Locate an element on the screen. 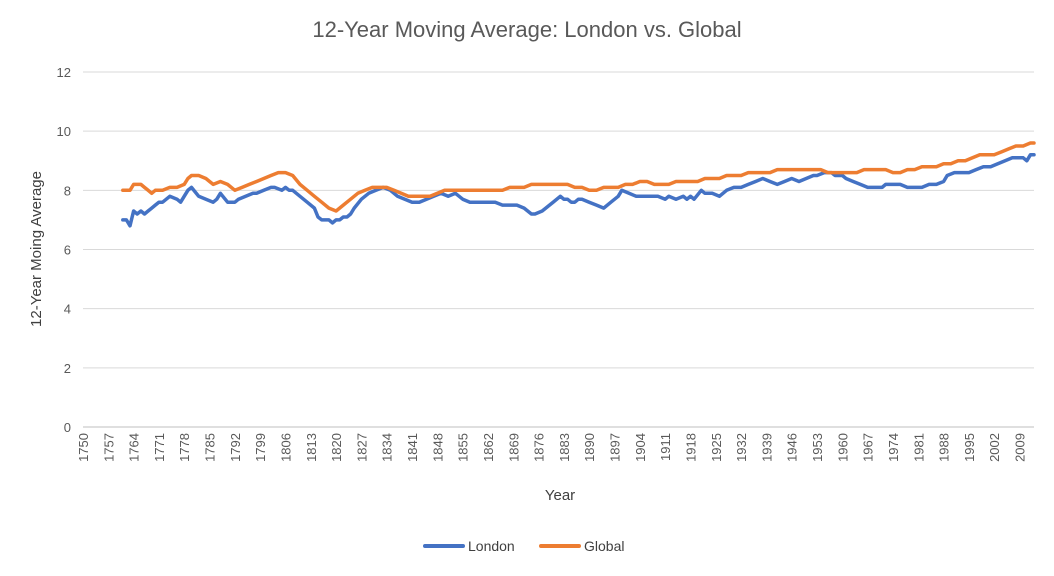 Image resolution: width=1054 pixels, height=576 pixels. series-lines is located at coordinates (578, 184).